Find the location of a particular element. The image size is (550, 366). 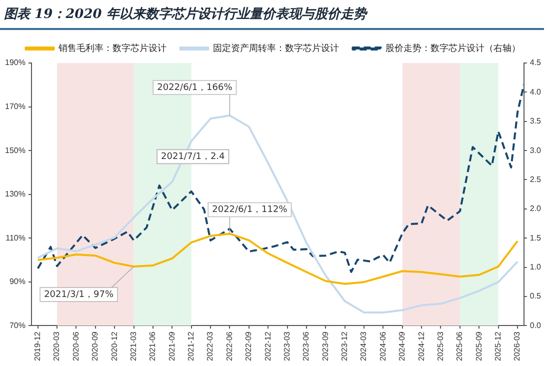

y2-tick-label: 2.5 is located at coordinates (536, 179).